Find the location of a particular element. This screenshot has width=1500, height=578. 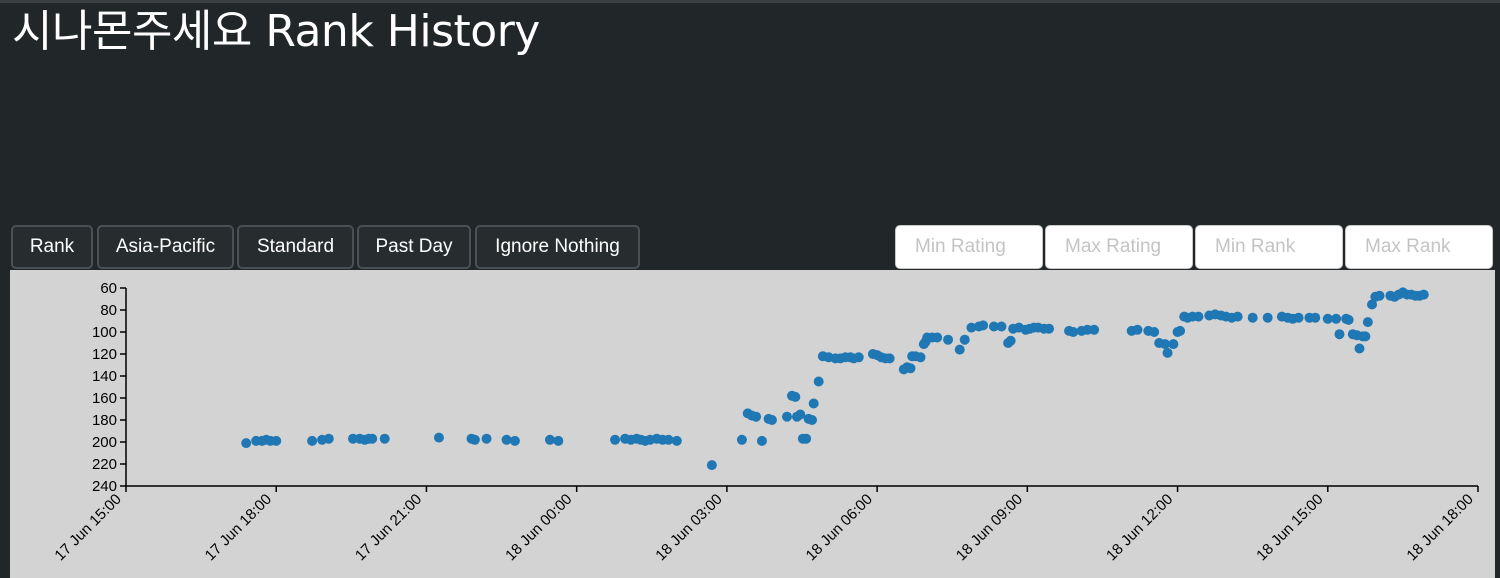

x-tick-label: 18 Jun 00:00 is located at coordinates (538, 527).